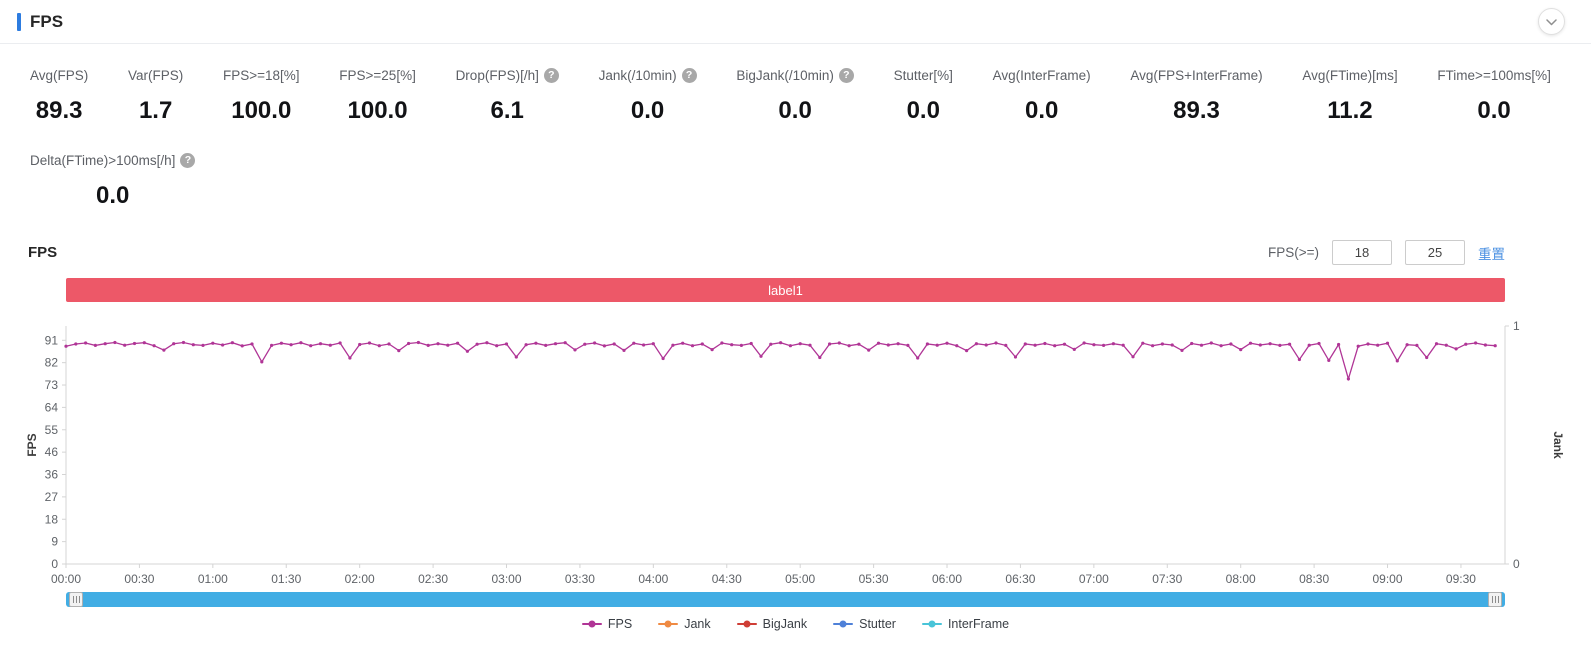 This screenshot has height=657, width=1591. Describe the element at coordinates (52, 385) in the screenshot. I see `svg-text: 73` at that location.